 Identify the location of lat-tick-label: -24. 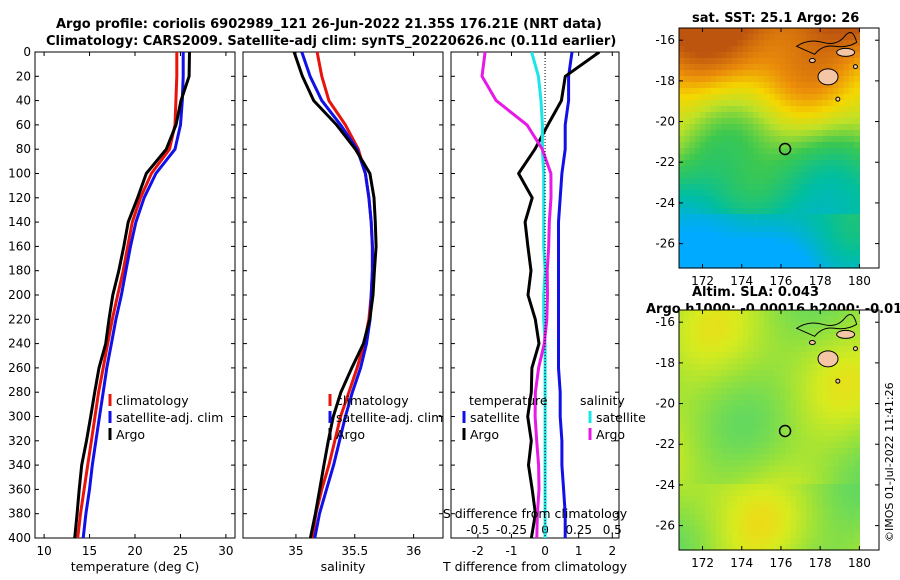
(665, 485).